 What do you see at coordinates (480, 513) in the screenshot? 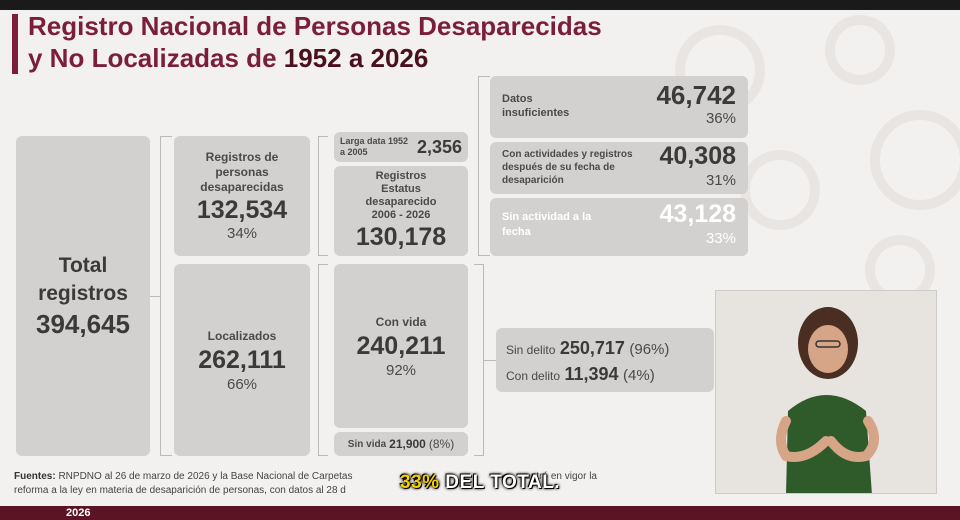
I see `bottom-bar: 2026` at bounding box center [480, 513].